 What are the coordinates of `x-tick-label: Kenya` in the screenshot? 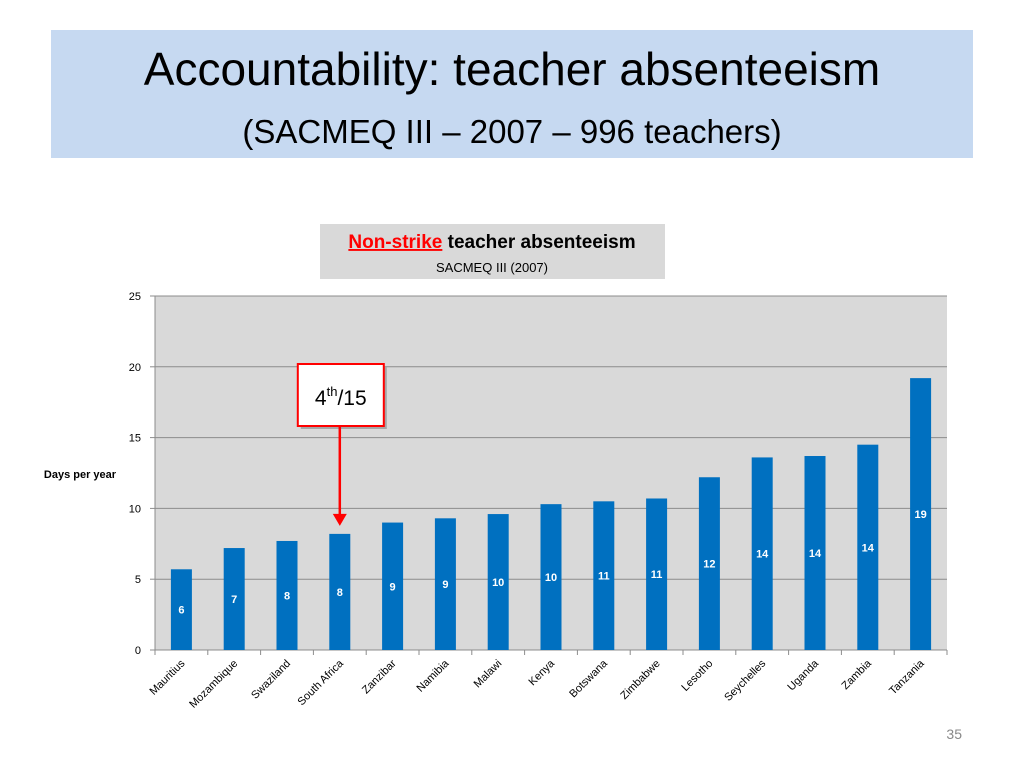 It's located at (542, 672).